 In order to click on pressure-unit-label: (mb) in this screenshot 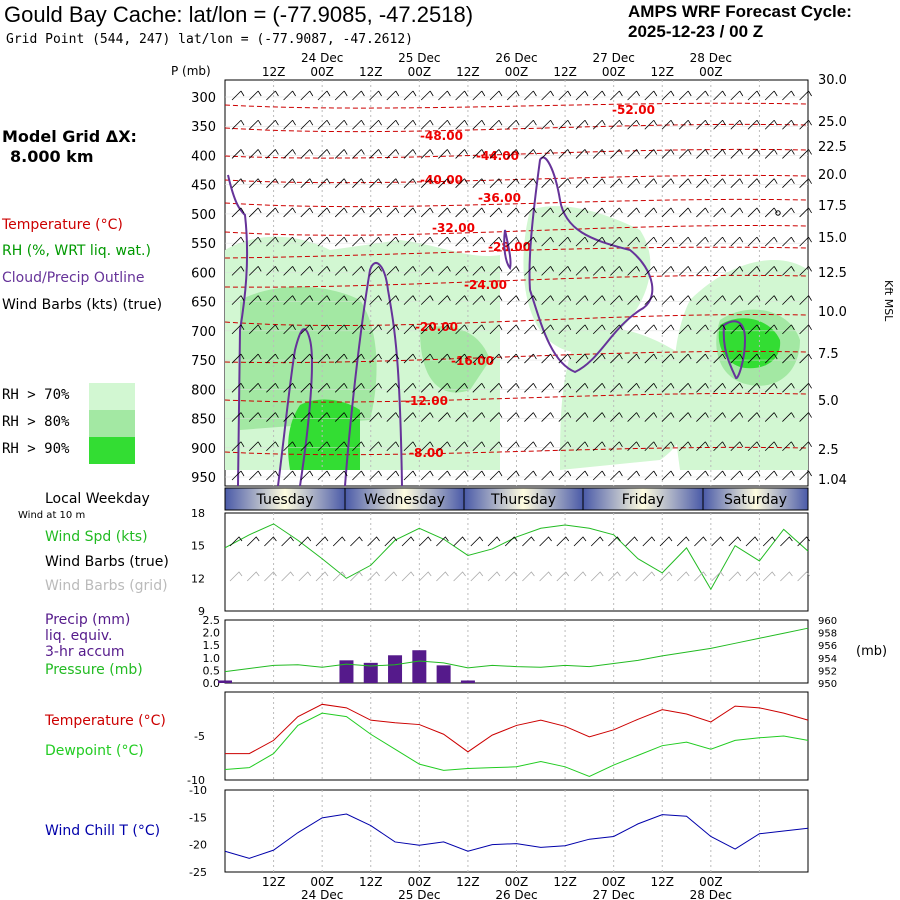, I will do `click(871, 651)`.